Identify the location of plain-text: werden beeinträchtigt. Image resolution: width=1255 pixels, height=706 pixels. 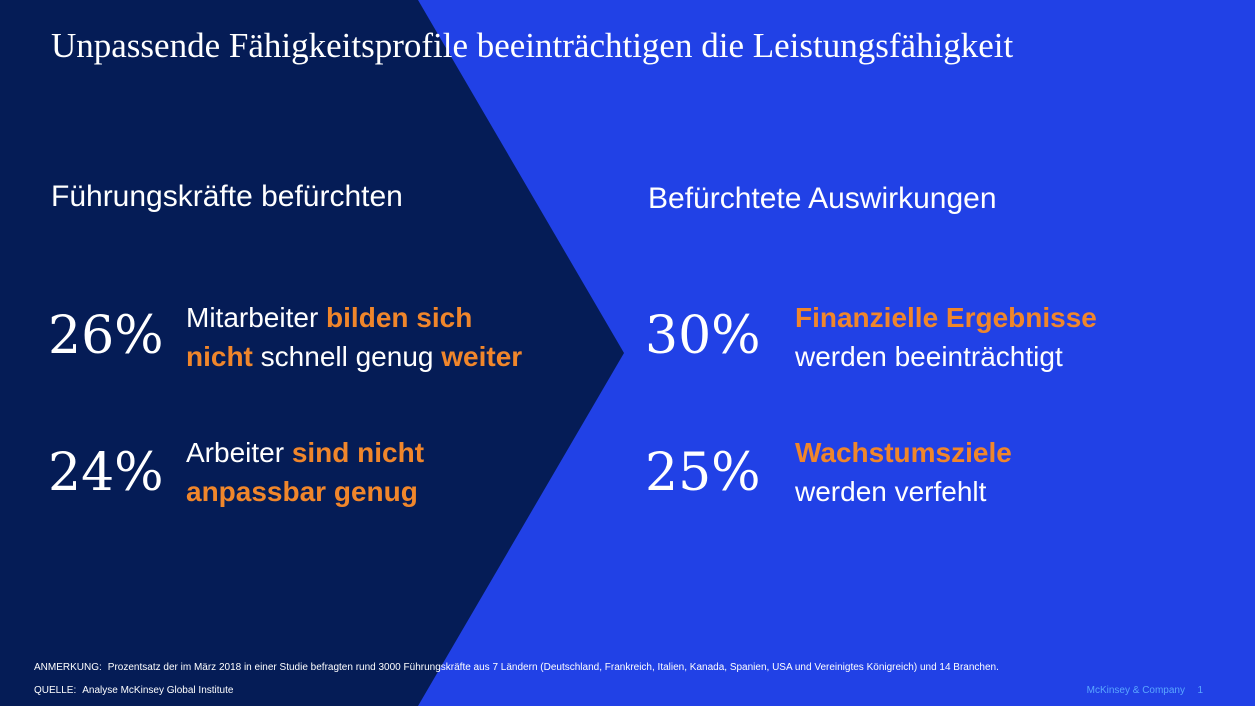
(929, 356).